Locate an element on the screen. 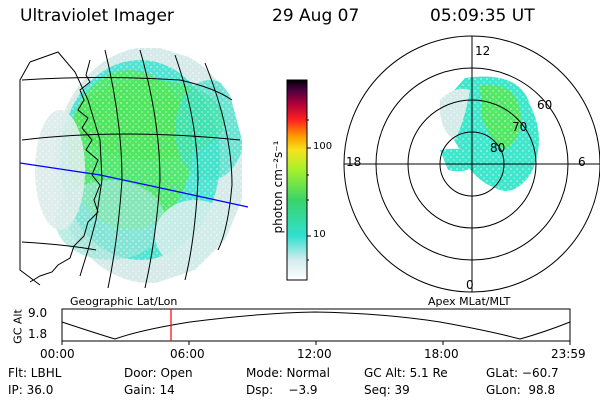 Image resolution: width=600 pixels, height=400 pixels. coastline is located at coordinates (65, 171).